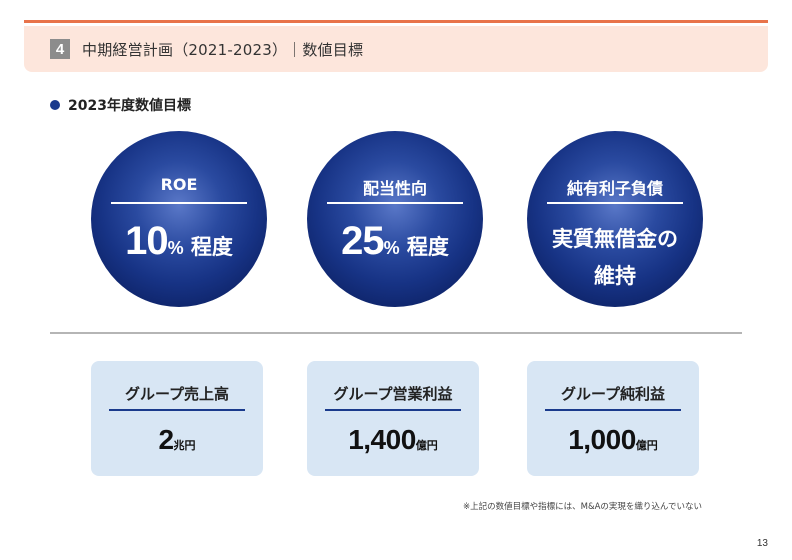  What do you see at coordinates (184, 445) in the screenshot?
I see `card-value-unit: 兆円` at bounding box center [184, 445].